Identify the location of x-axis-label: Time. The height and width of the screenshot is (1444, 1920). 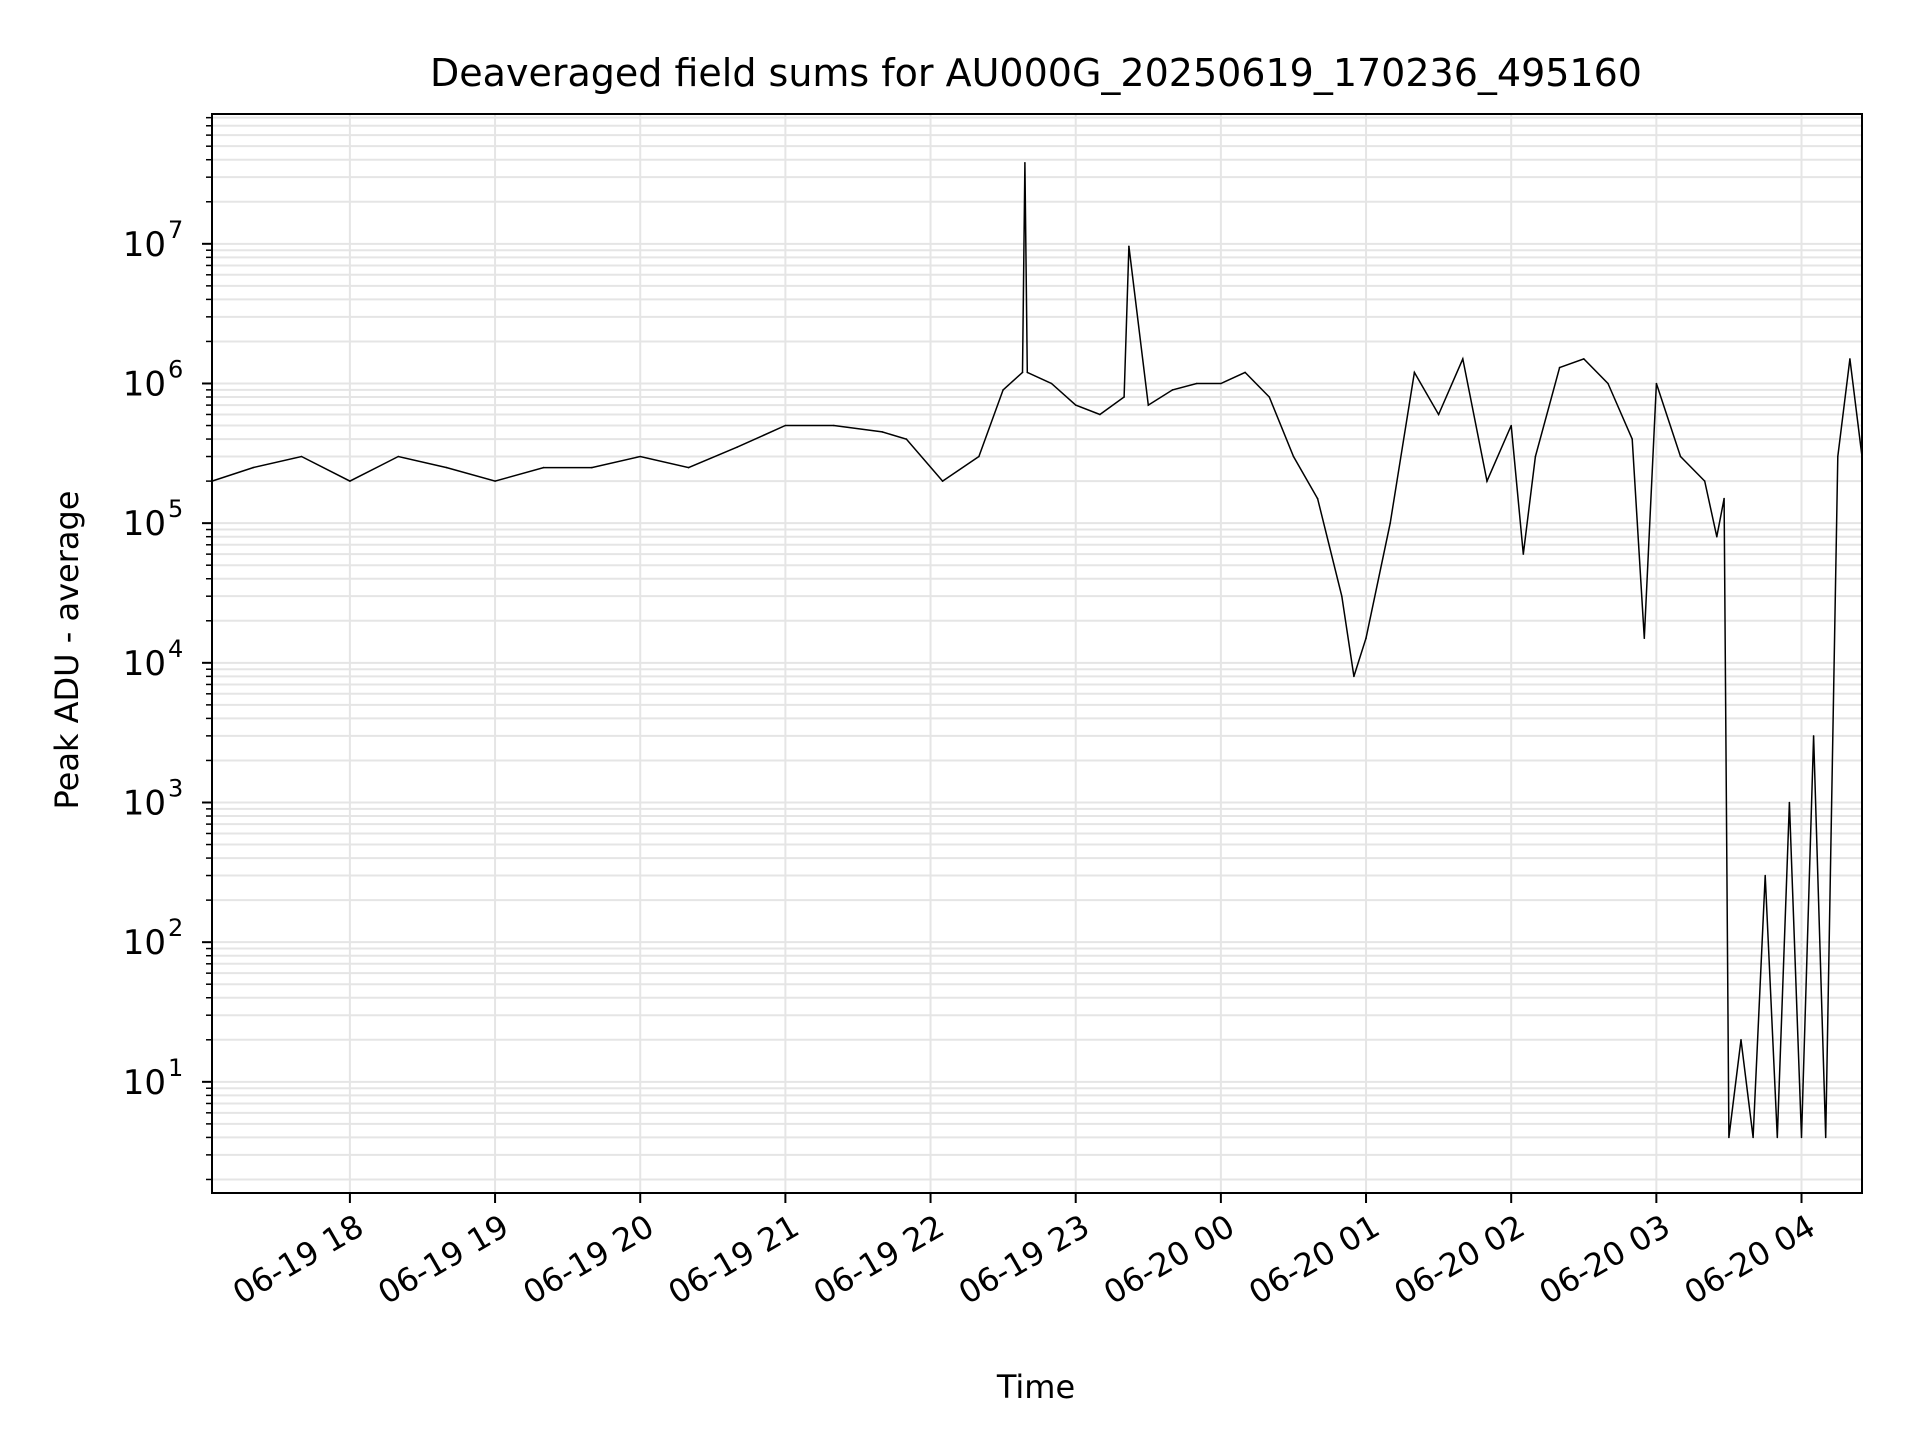
(1035, 1387).